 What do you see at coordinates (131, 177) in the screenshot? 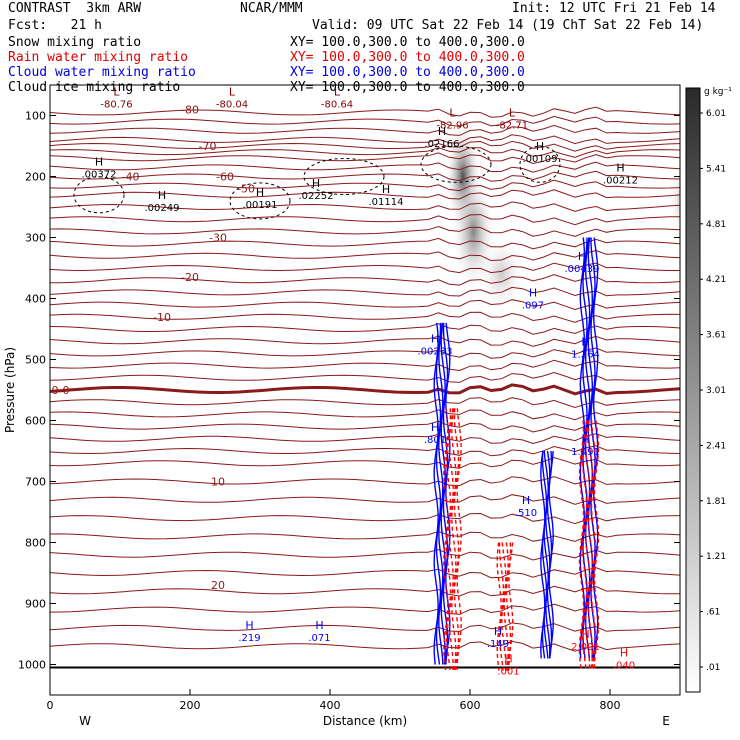
I see `isotherm-label: -40` at bounding box center [131, 177].